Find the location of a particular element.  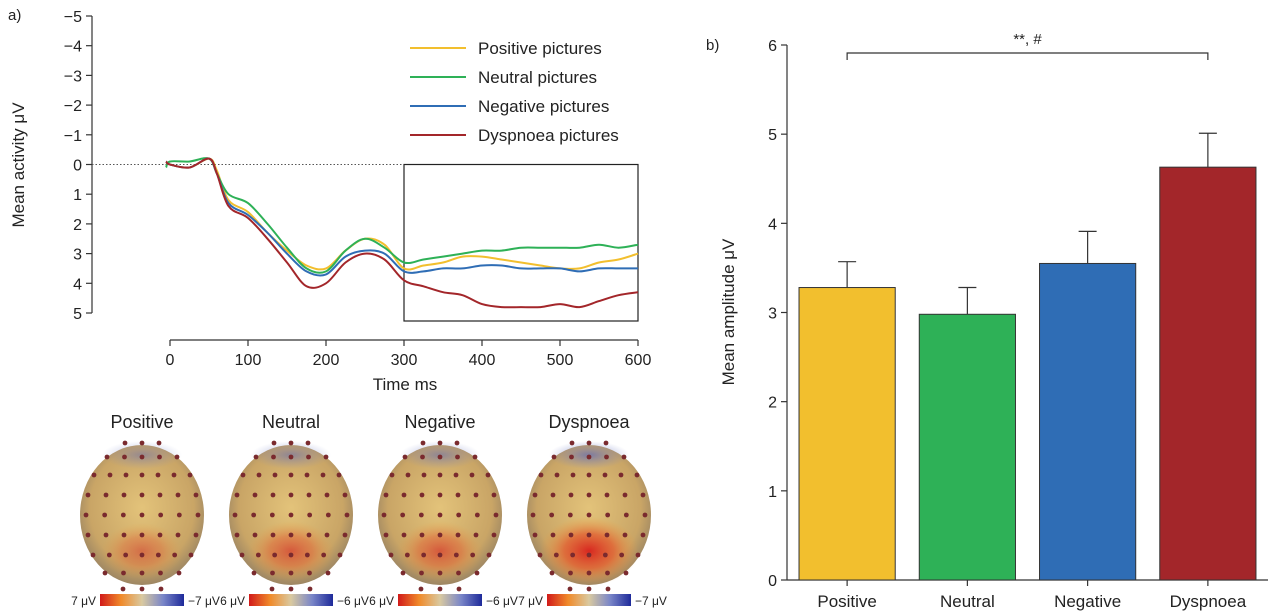

topomap-neutral: Neutral 6 μV −6 μV is located at coordinates (294, 510).